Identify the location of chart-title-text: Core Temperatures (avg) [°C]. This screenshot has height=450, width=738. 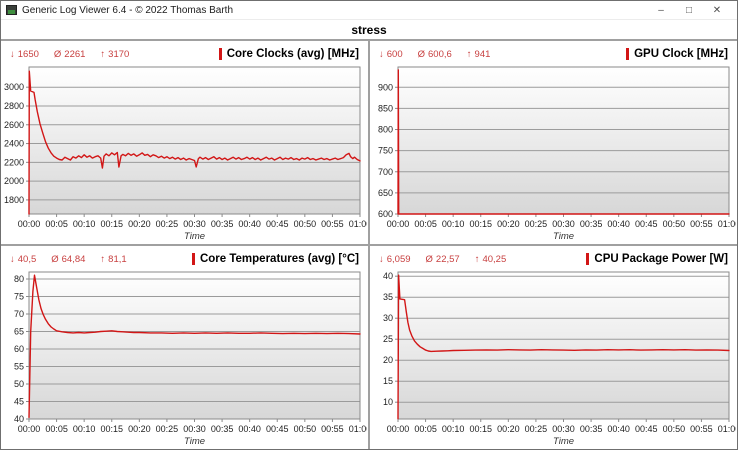
(279, 259).